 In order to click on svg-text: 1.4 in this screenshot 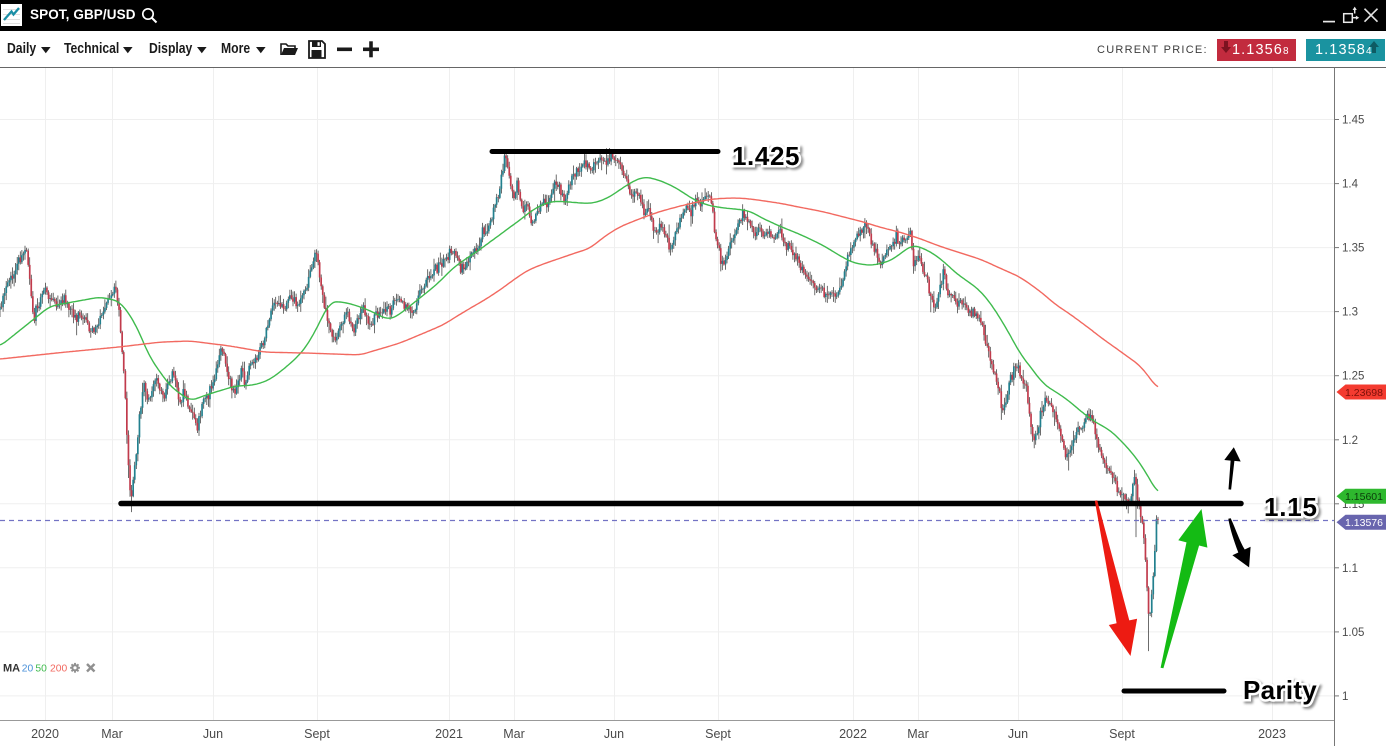, I will do `click(1350, 185)`.